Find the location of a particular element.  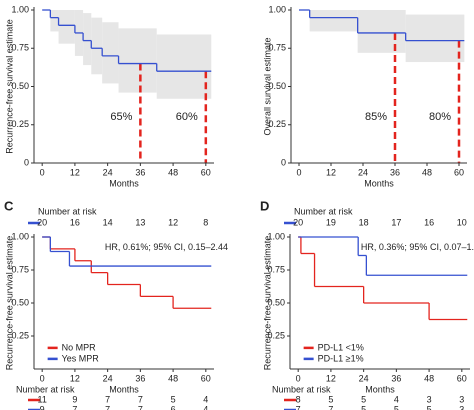

legend-label: PD-L1 <1% is located at coordinates (341, 347).